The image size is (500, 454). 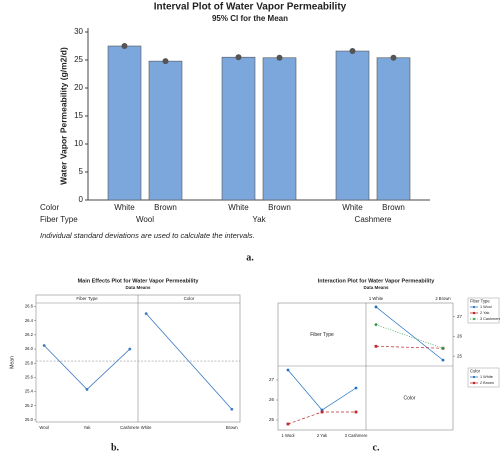 What do you see at coordinates (78, 143) in the screenshot?
I see `y-tick-label: 10` at bounding box center [78, 143].